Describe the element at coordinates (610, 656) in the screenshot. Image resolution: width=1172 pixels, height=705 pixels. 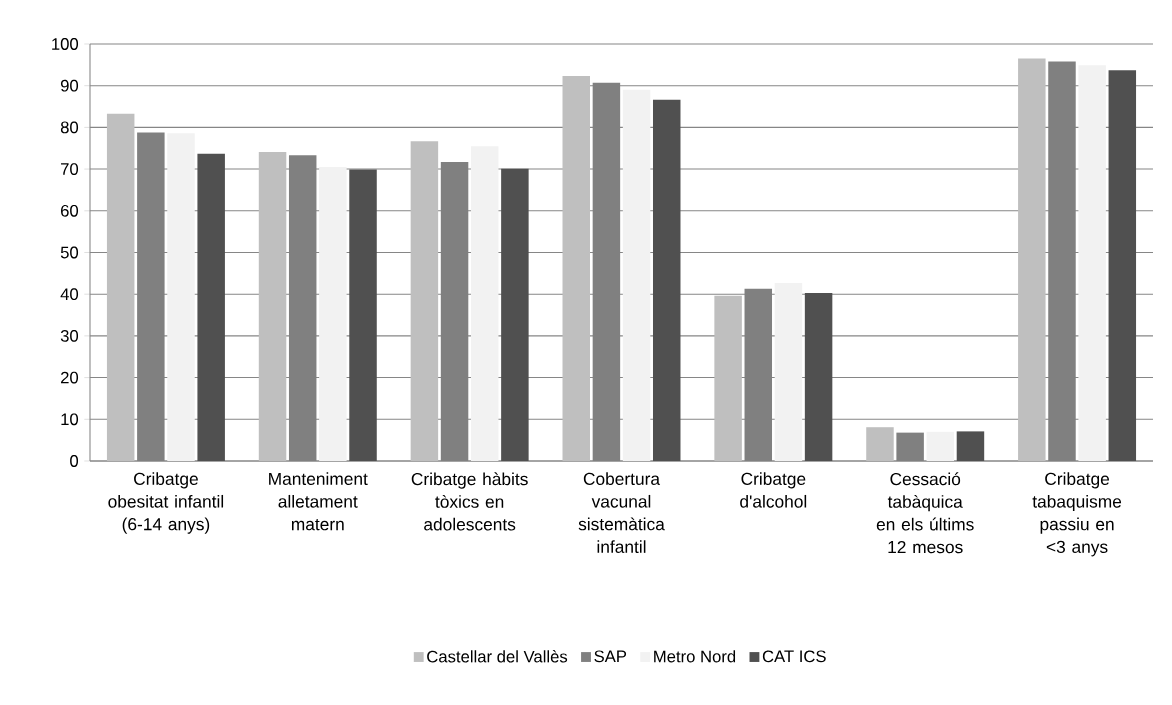
I see `legend-label: SAP` at that location.